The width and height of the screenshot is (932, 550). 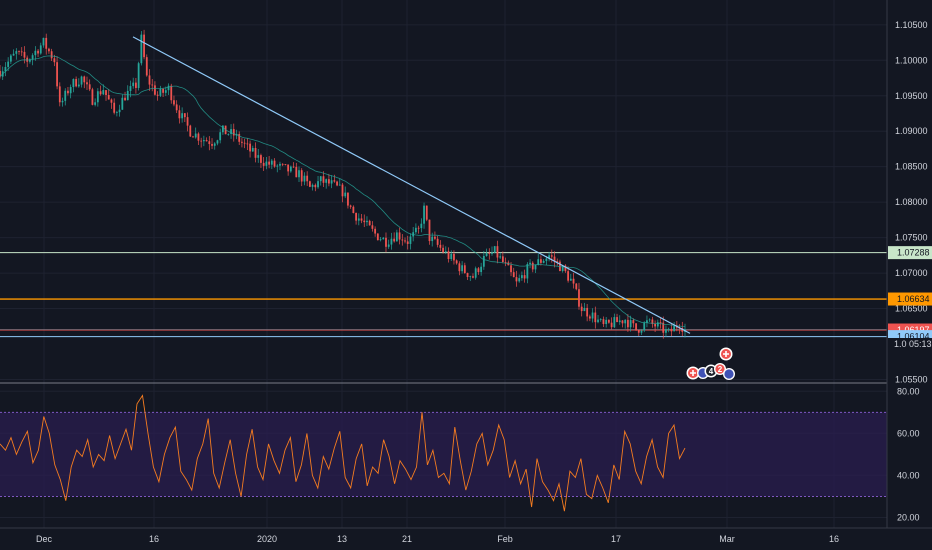 I want to click on price-tick-label: 1.06500, so click(x=911, y=309).